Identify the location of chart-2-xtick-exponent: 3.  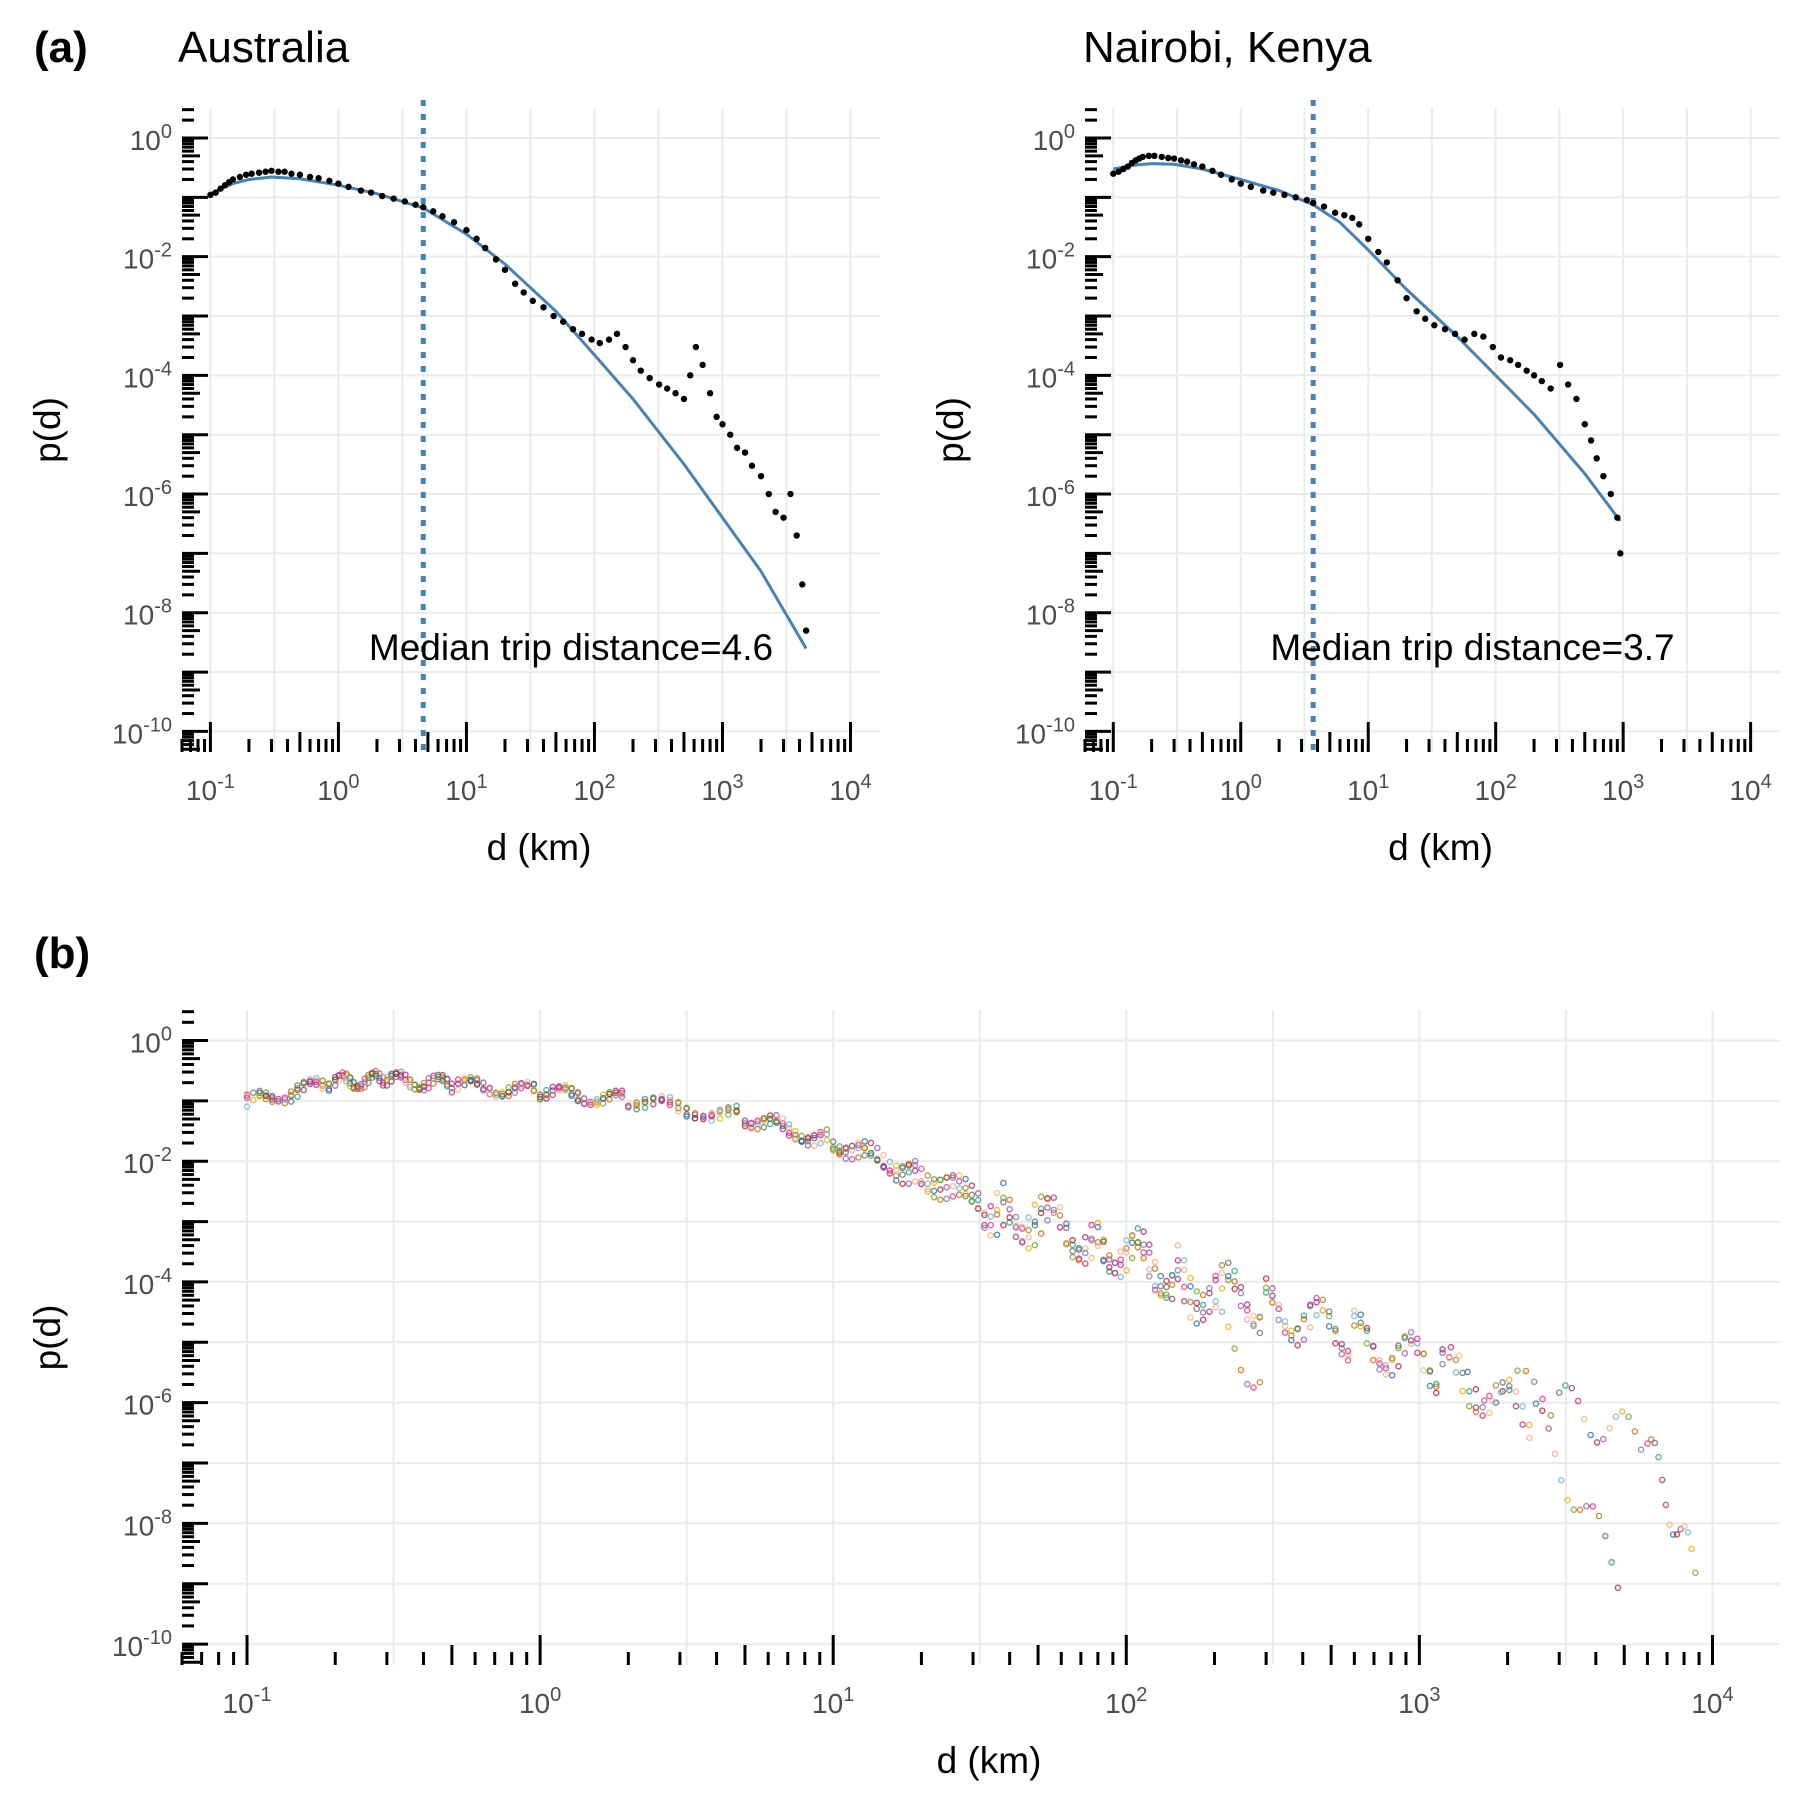
(1434, 1695).